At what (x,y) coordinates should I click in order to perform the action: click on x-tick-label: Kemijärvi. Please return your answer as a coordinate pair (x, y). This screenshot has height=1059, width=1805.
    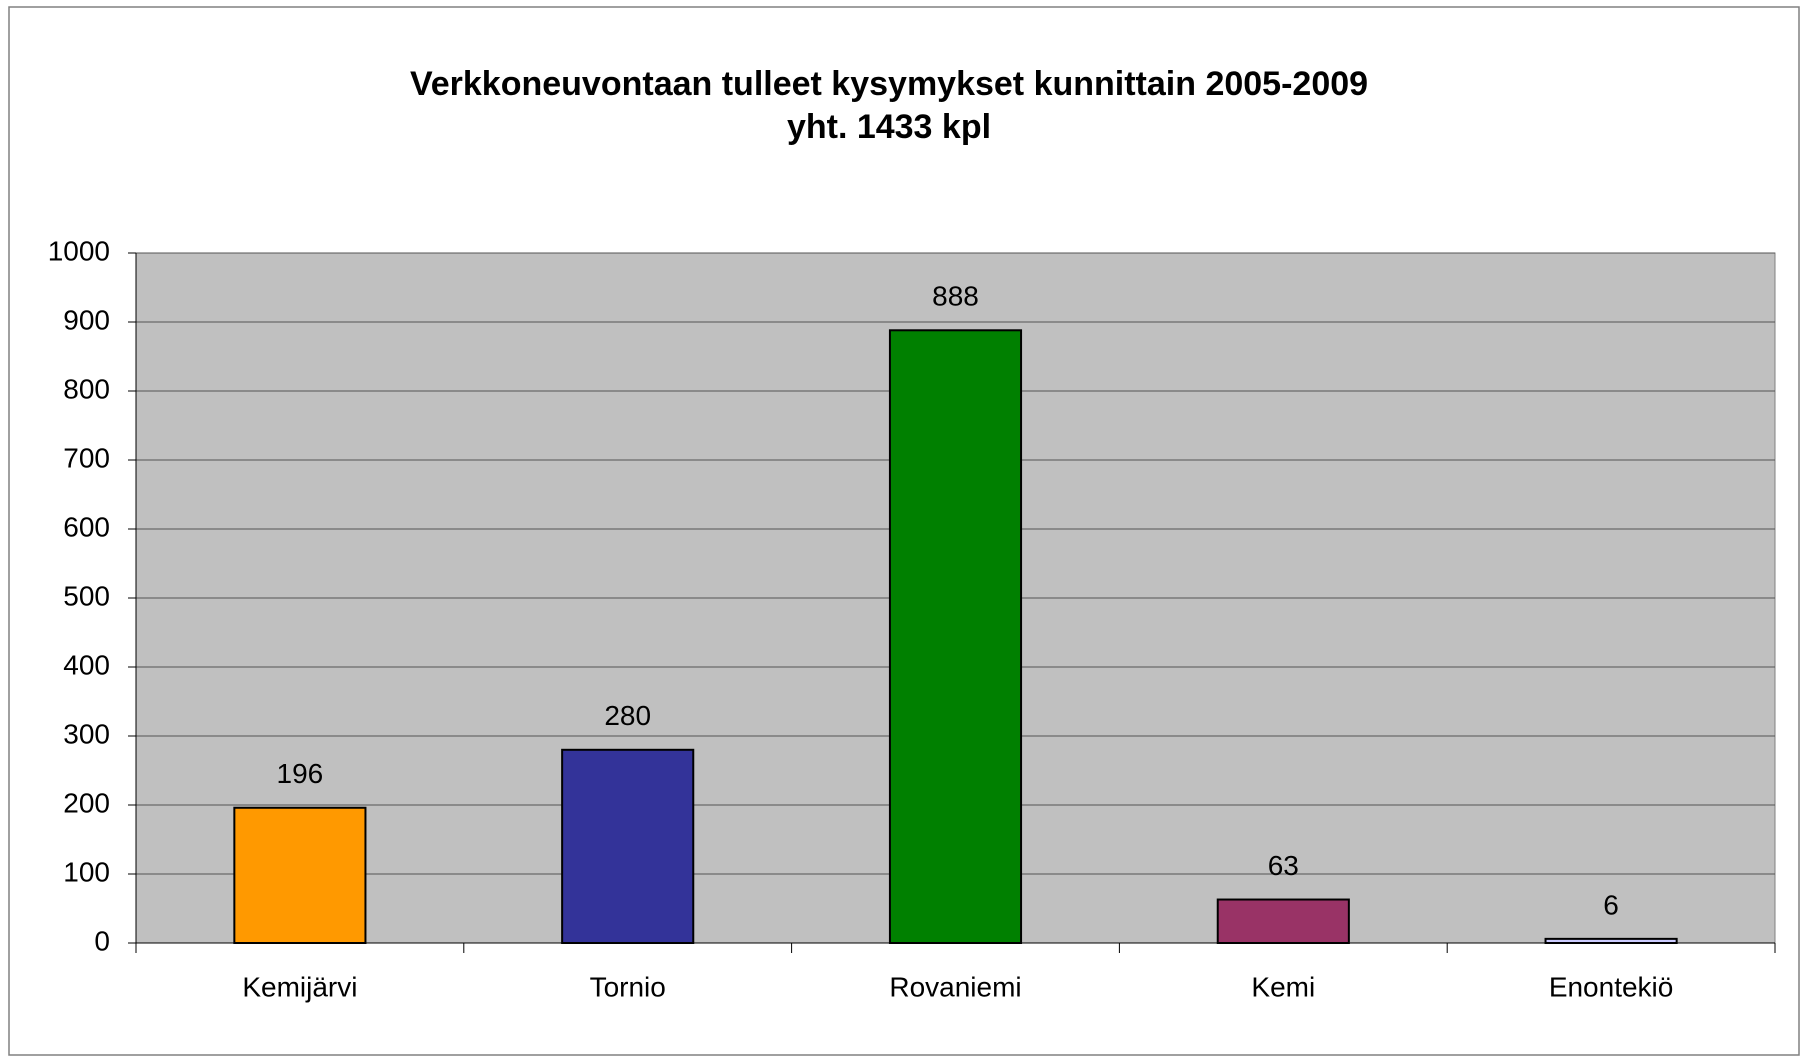
    Looking at the image, I should click on (299, 986).